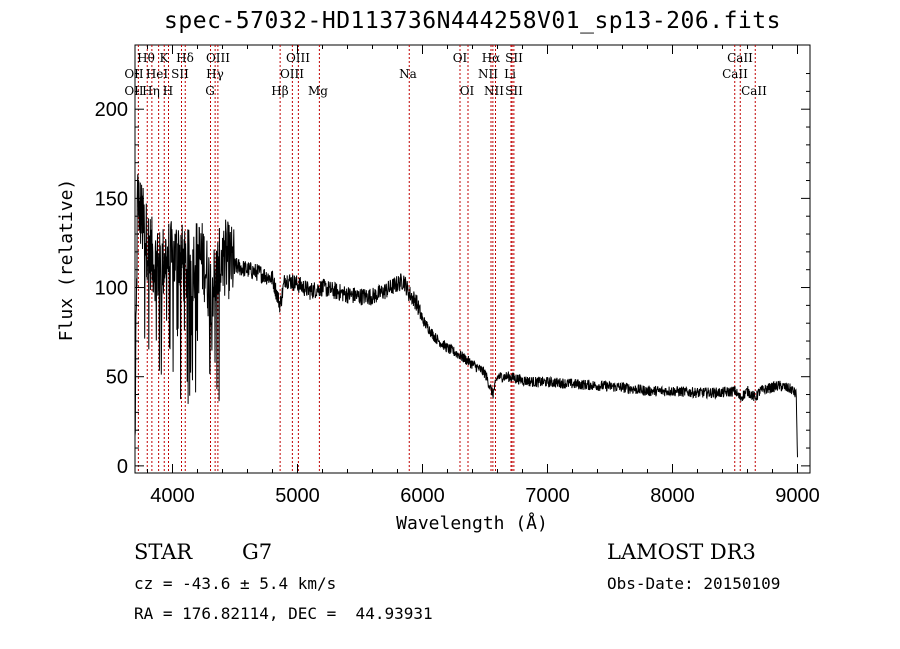  I want to click on line-label: Mg, so click(318, 91).